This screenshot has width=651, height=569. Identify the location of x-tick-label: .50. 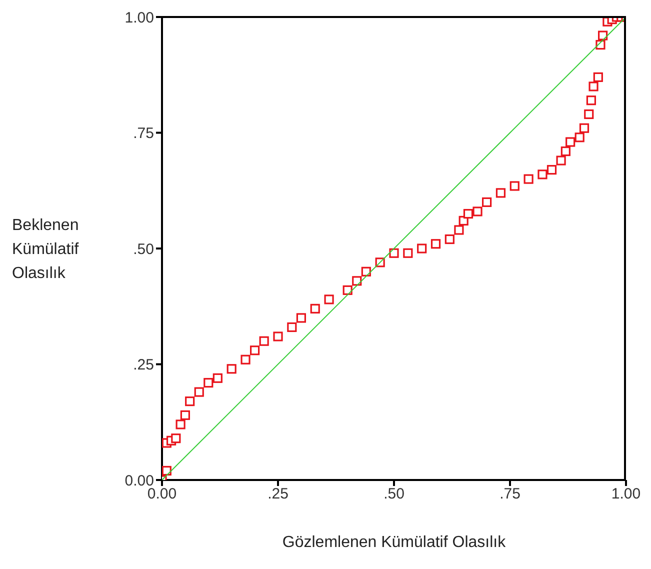
(394, 494).